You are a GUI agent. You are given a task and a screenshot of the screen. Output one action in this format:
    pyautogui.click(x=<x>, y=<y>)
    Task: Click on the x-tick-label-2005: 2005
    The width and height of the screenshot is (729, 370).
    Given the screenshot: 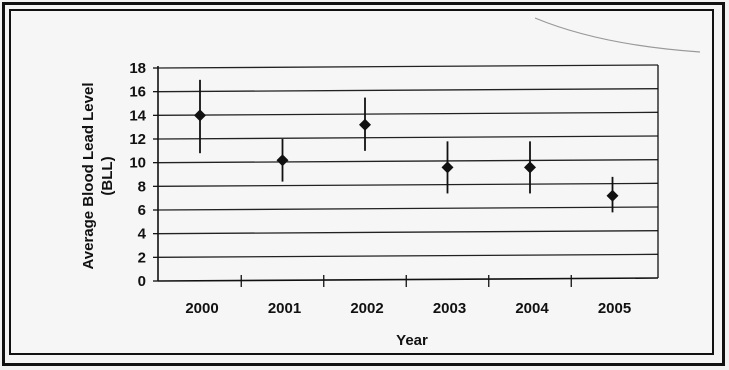 What is the action you would take?
    pyautogui.click(x=614, y=308)
    